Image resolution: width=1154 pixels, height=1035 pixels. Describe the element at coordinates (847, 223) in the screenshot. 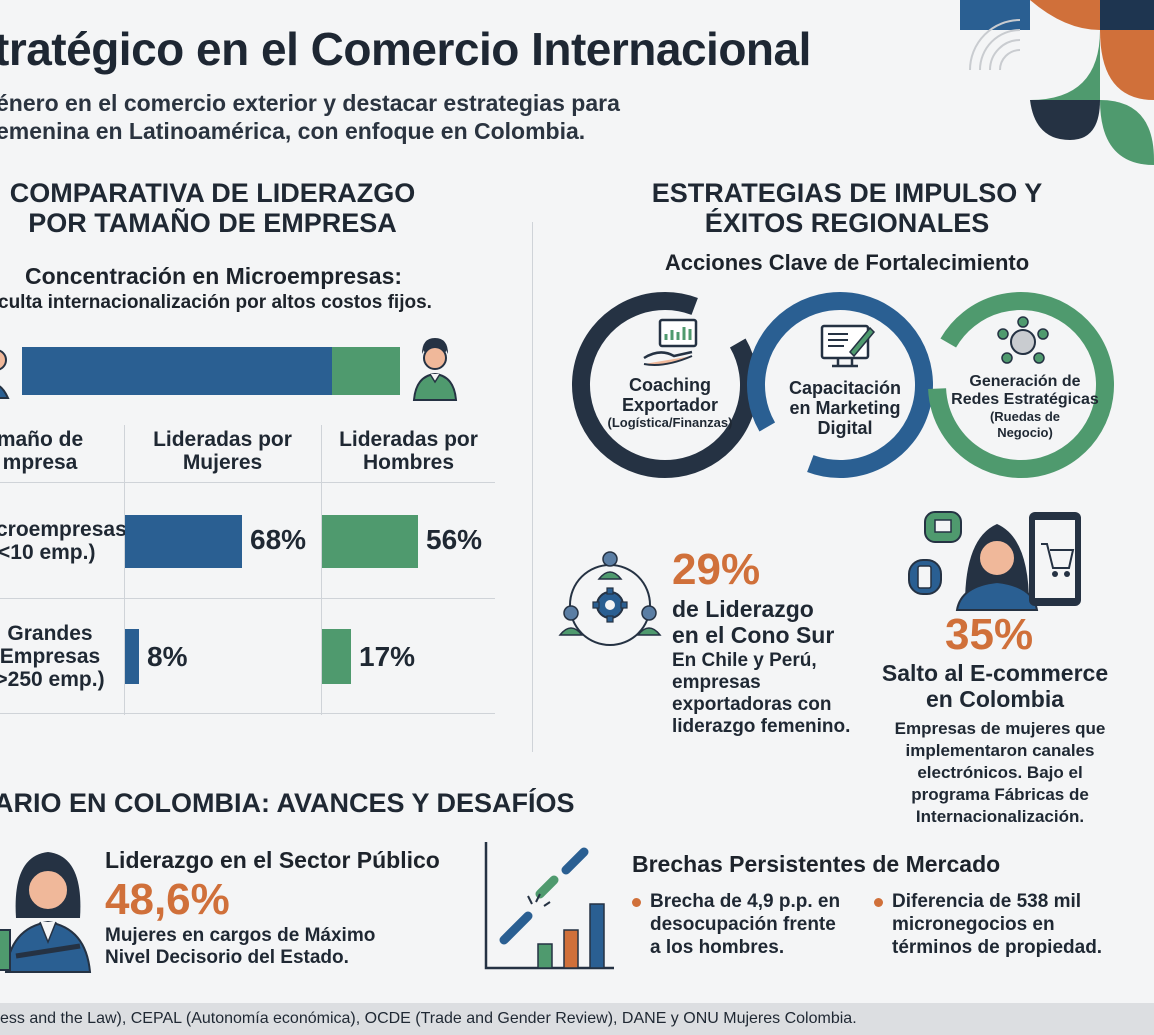

I see `right-heading-line-2: ÉXITOS REGIONALES` at that location.